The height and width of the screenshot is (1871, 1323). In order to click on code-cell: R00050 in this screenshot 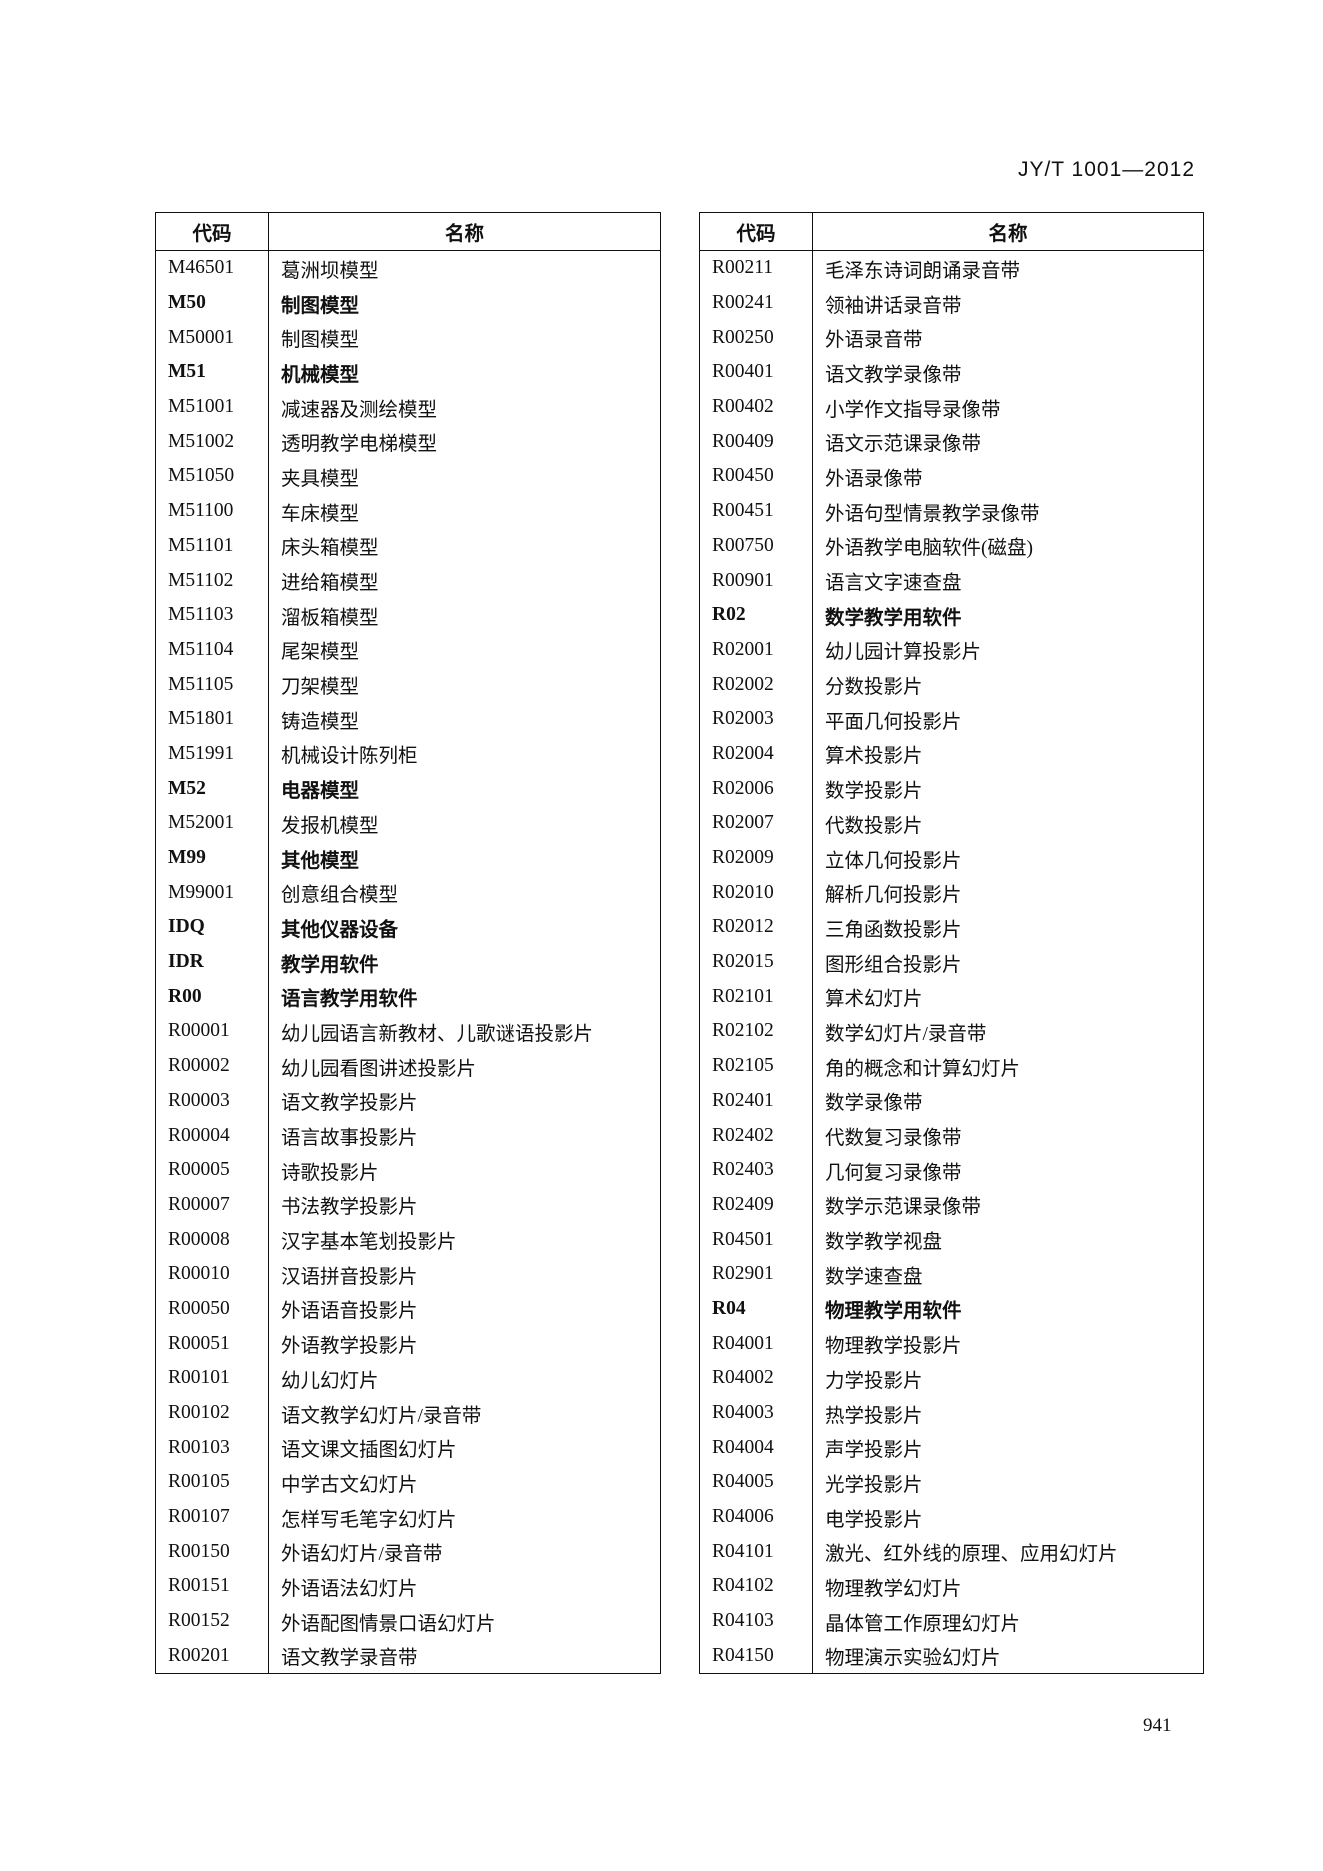, I will do `click(212, 1309)`.